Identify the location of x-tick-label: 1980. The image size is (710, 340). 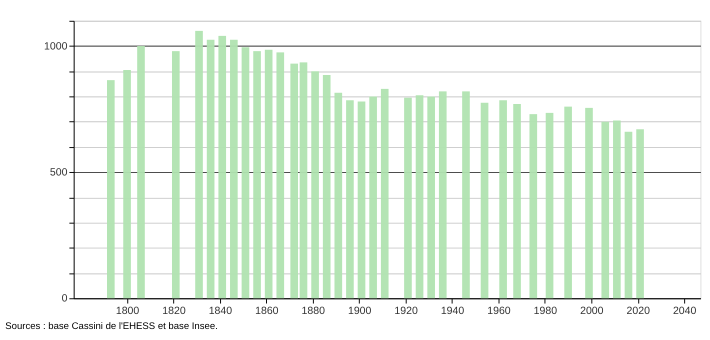
(546, 311).